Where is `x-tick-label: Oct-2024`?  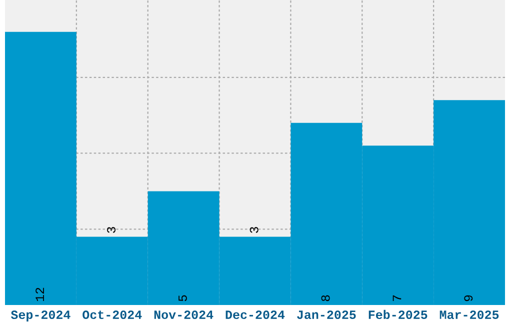
x-tick-label: Oct-2024 is located at coordinates (112, 315).